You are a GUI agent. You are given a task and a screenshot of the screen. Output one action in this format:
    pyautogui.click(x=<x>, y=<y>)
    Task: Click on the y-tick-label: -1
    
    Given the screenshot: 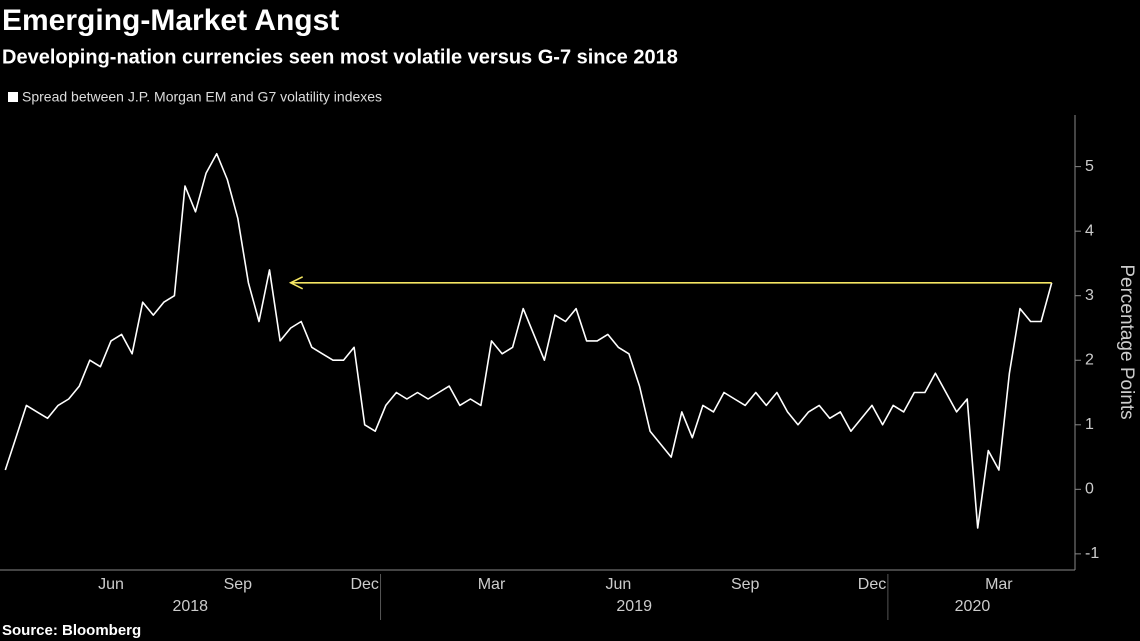 What is the action you would take?
    pyautogui.click(x=1092, y=553)
    